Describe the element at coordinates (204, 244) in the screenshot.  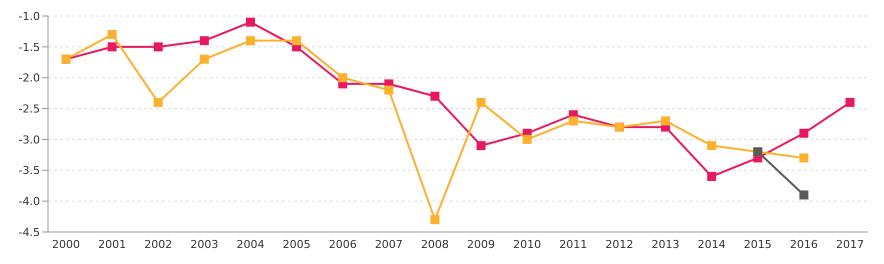
I see `x-tick-label: 2003` at that location.